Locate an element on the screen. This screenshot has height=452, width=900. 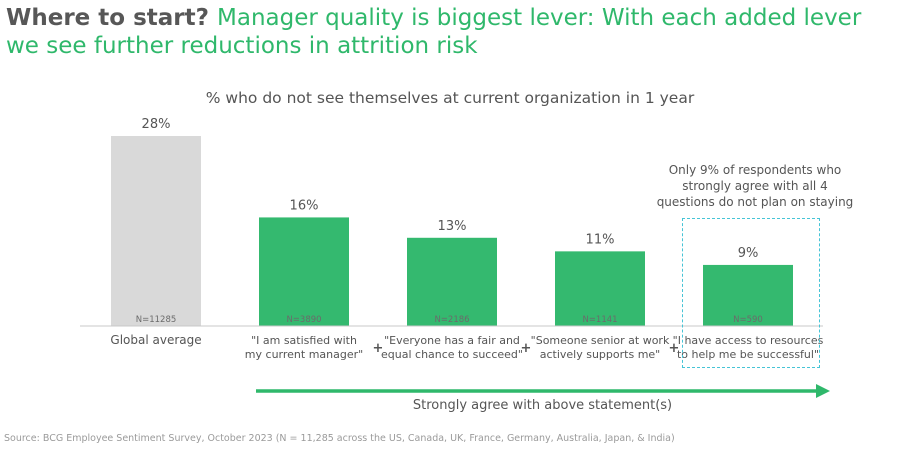
category-label: "Someone senior at work is located at coordinates (600, 340).